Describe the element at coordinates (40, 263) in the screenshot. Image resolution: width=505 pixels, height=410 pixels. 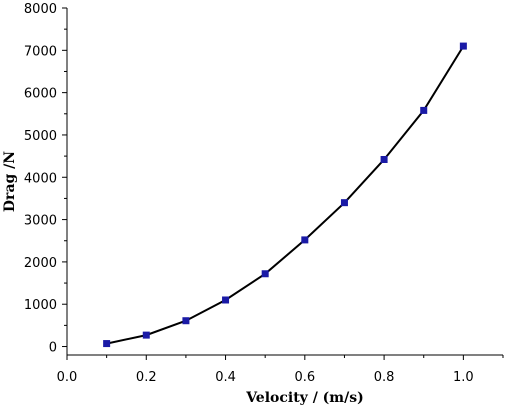
I see `y-tick-label: 2000` at that location.